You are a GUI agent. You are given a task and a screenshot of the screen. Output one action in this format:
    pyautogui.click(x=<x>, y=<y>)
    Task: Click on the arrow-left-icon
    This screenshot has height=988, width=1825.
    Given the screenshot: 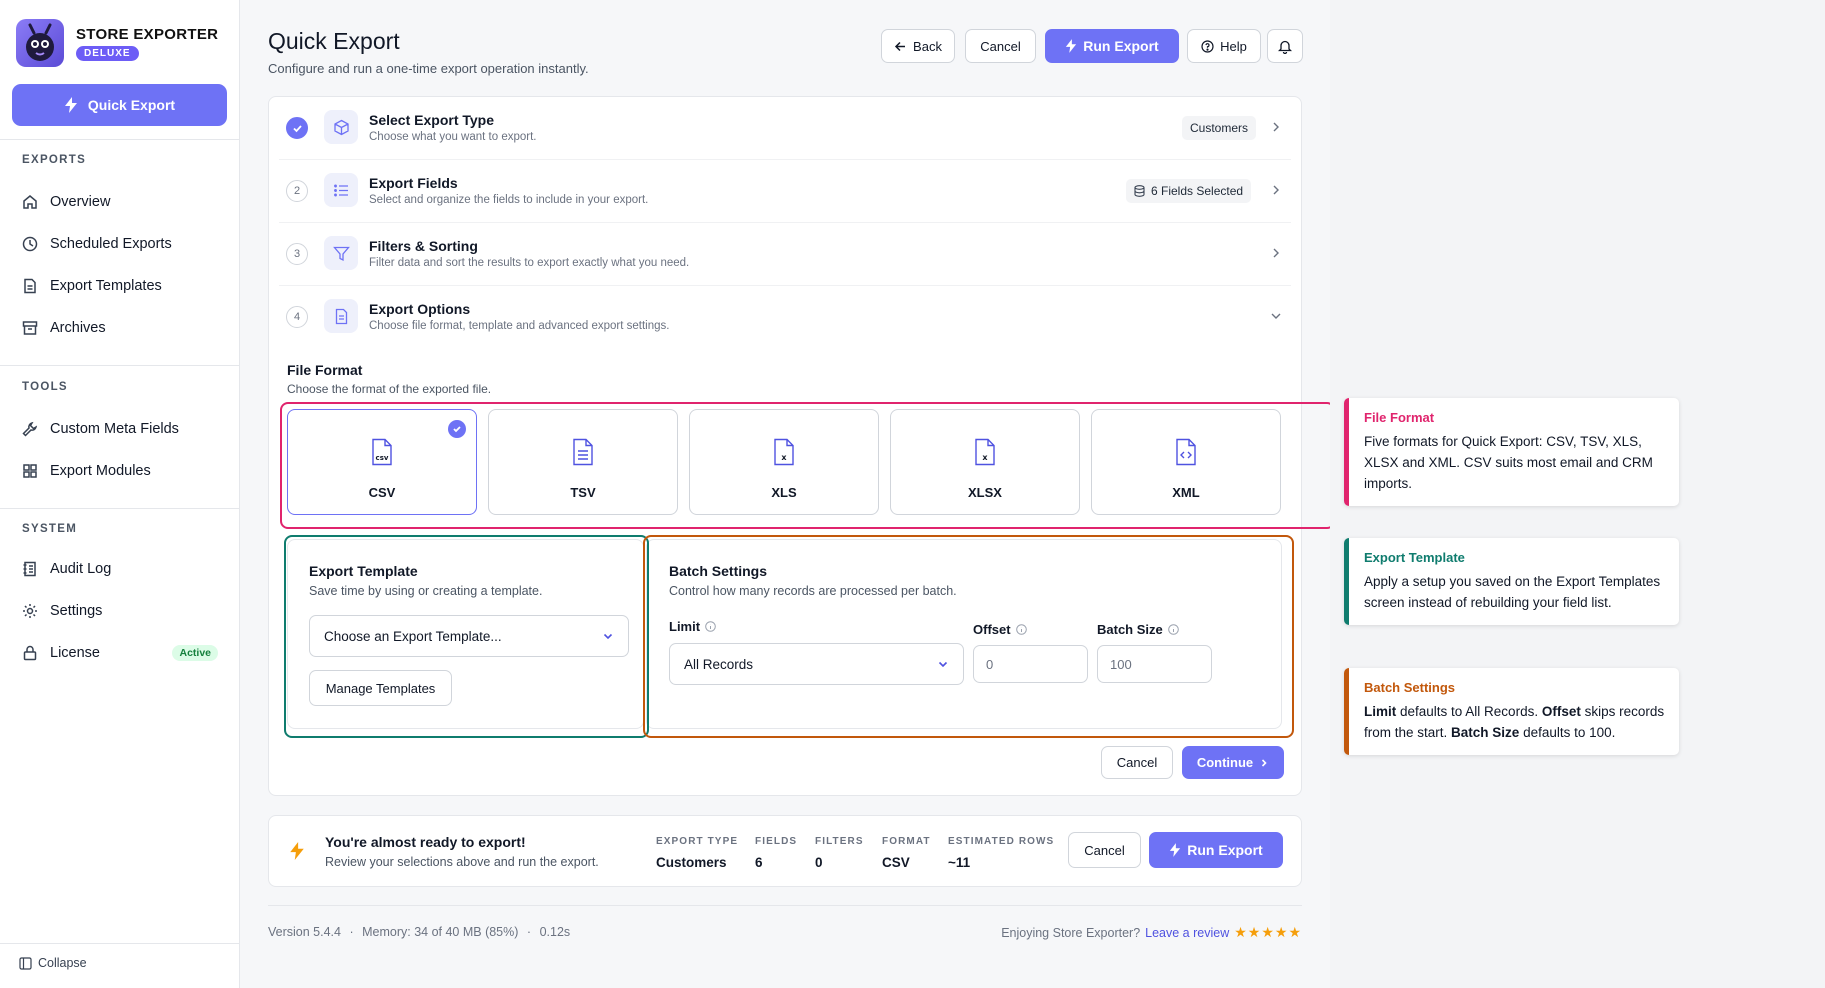 What is the action you would take?
    pyautogui.click(x=900, y=46)
    